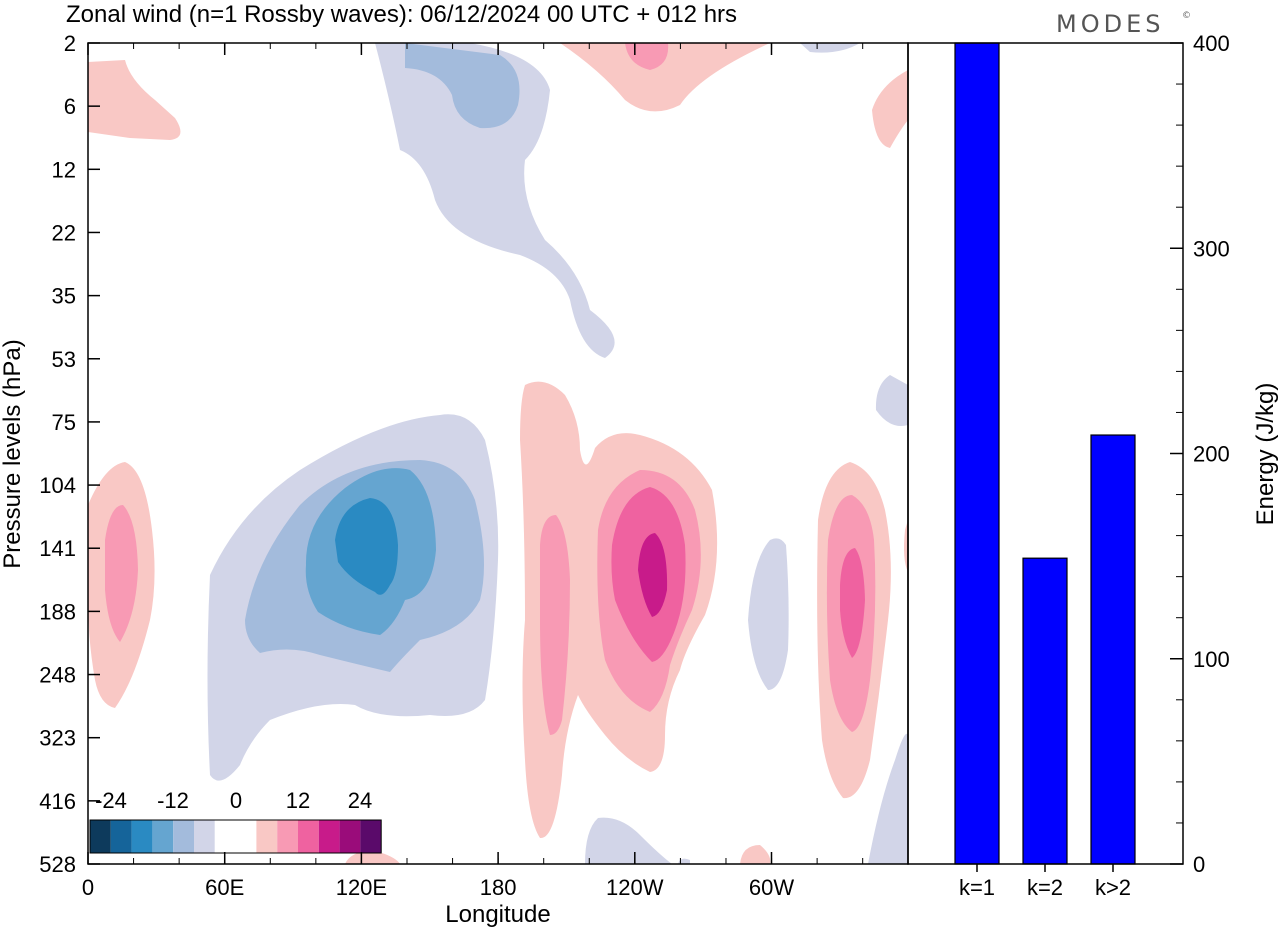 Image resolution: width=1280 pixels, height=930 pixels. Describe the element at coordinates (1186, 16) in the screenshot. I see `brand-mark: ©` at that location.